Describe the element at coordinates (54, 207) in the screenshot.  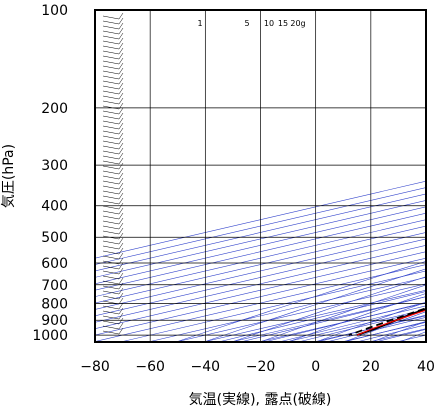
I see `y-tick-label: 400` at that location.